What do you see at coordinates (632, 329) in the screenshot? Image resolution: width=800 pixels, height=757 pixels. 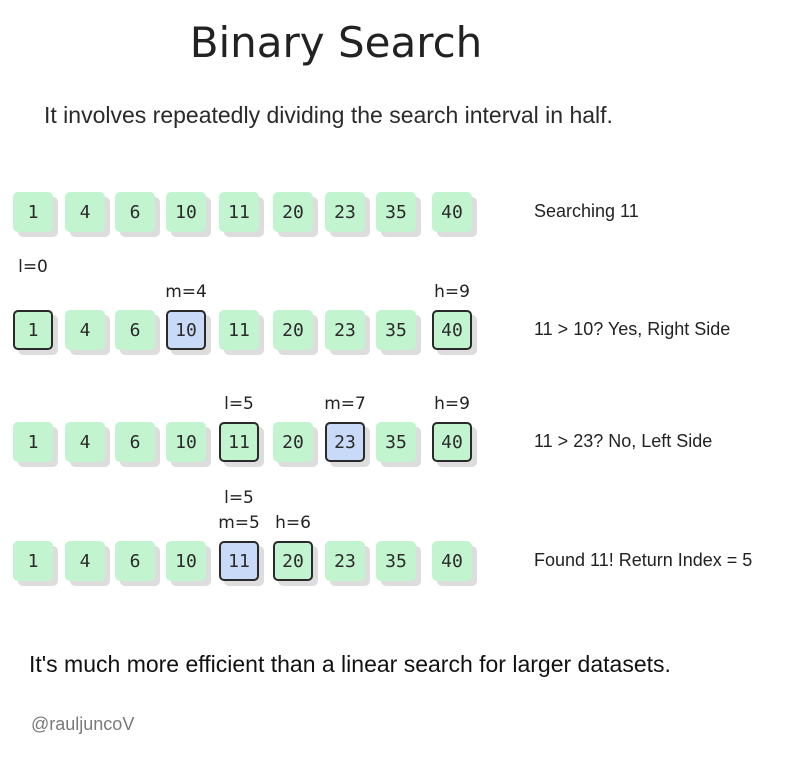 I see `step-note: 11 > 10? Yes, Right Side` at bounding box center [632, 329].